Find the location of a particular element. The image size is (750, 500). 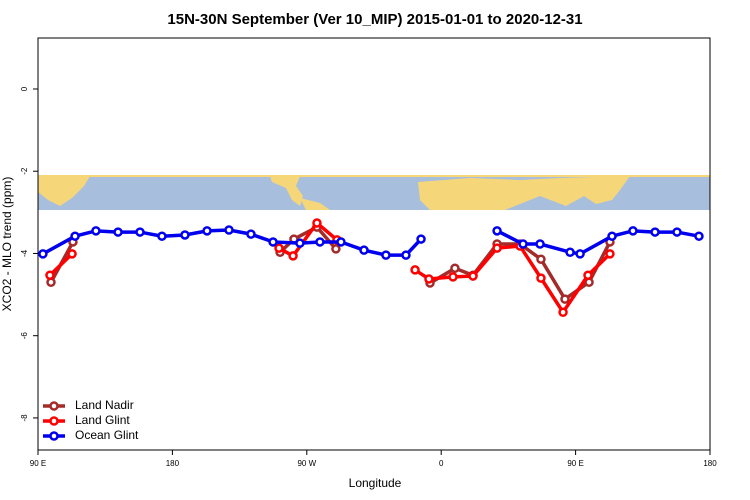

y-tick-label: -6 is located at coordinates (24, 336).